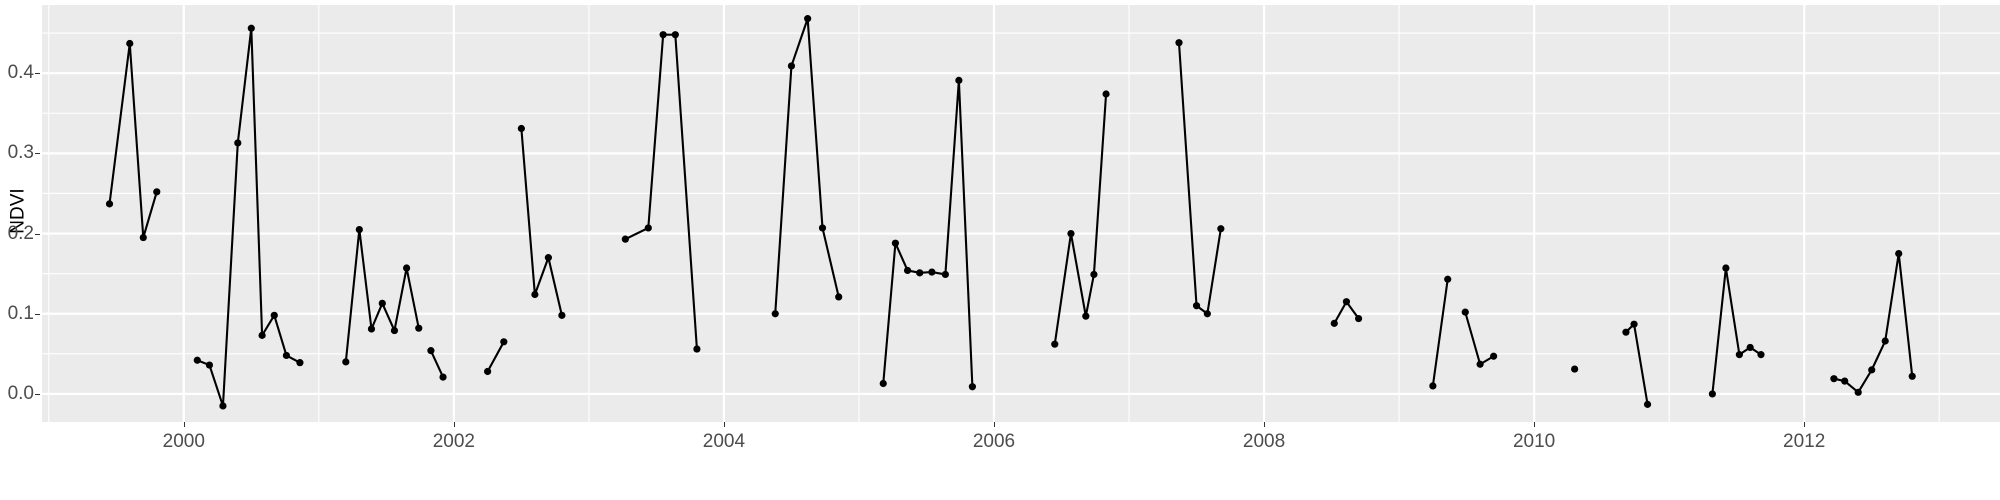 This screenshot has height=500, width=2000. Describe the element at coordinates (1264, 441) in the screenshot. I see `x-tick-label: 2008` at that location.